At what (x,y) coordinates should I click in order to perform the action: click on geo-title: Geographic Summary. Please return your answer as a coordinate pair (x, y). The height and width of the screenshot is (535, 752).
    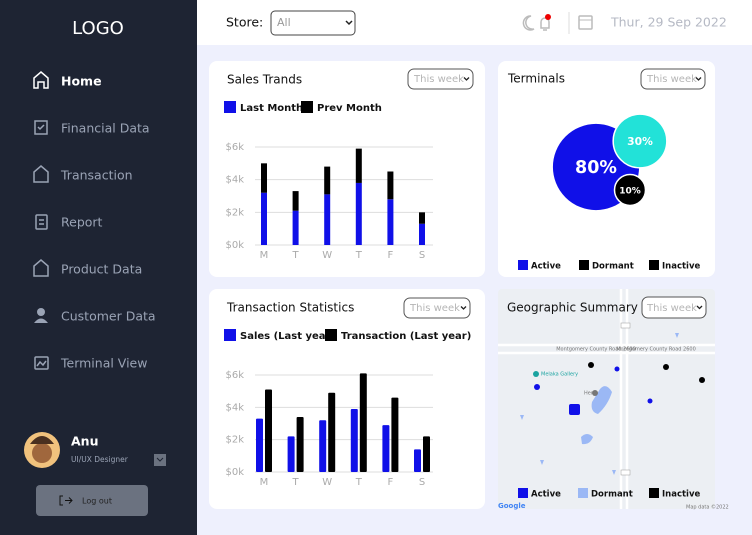
    Looking at the image, I should click on (572, 308).